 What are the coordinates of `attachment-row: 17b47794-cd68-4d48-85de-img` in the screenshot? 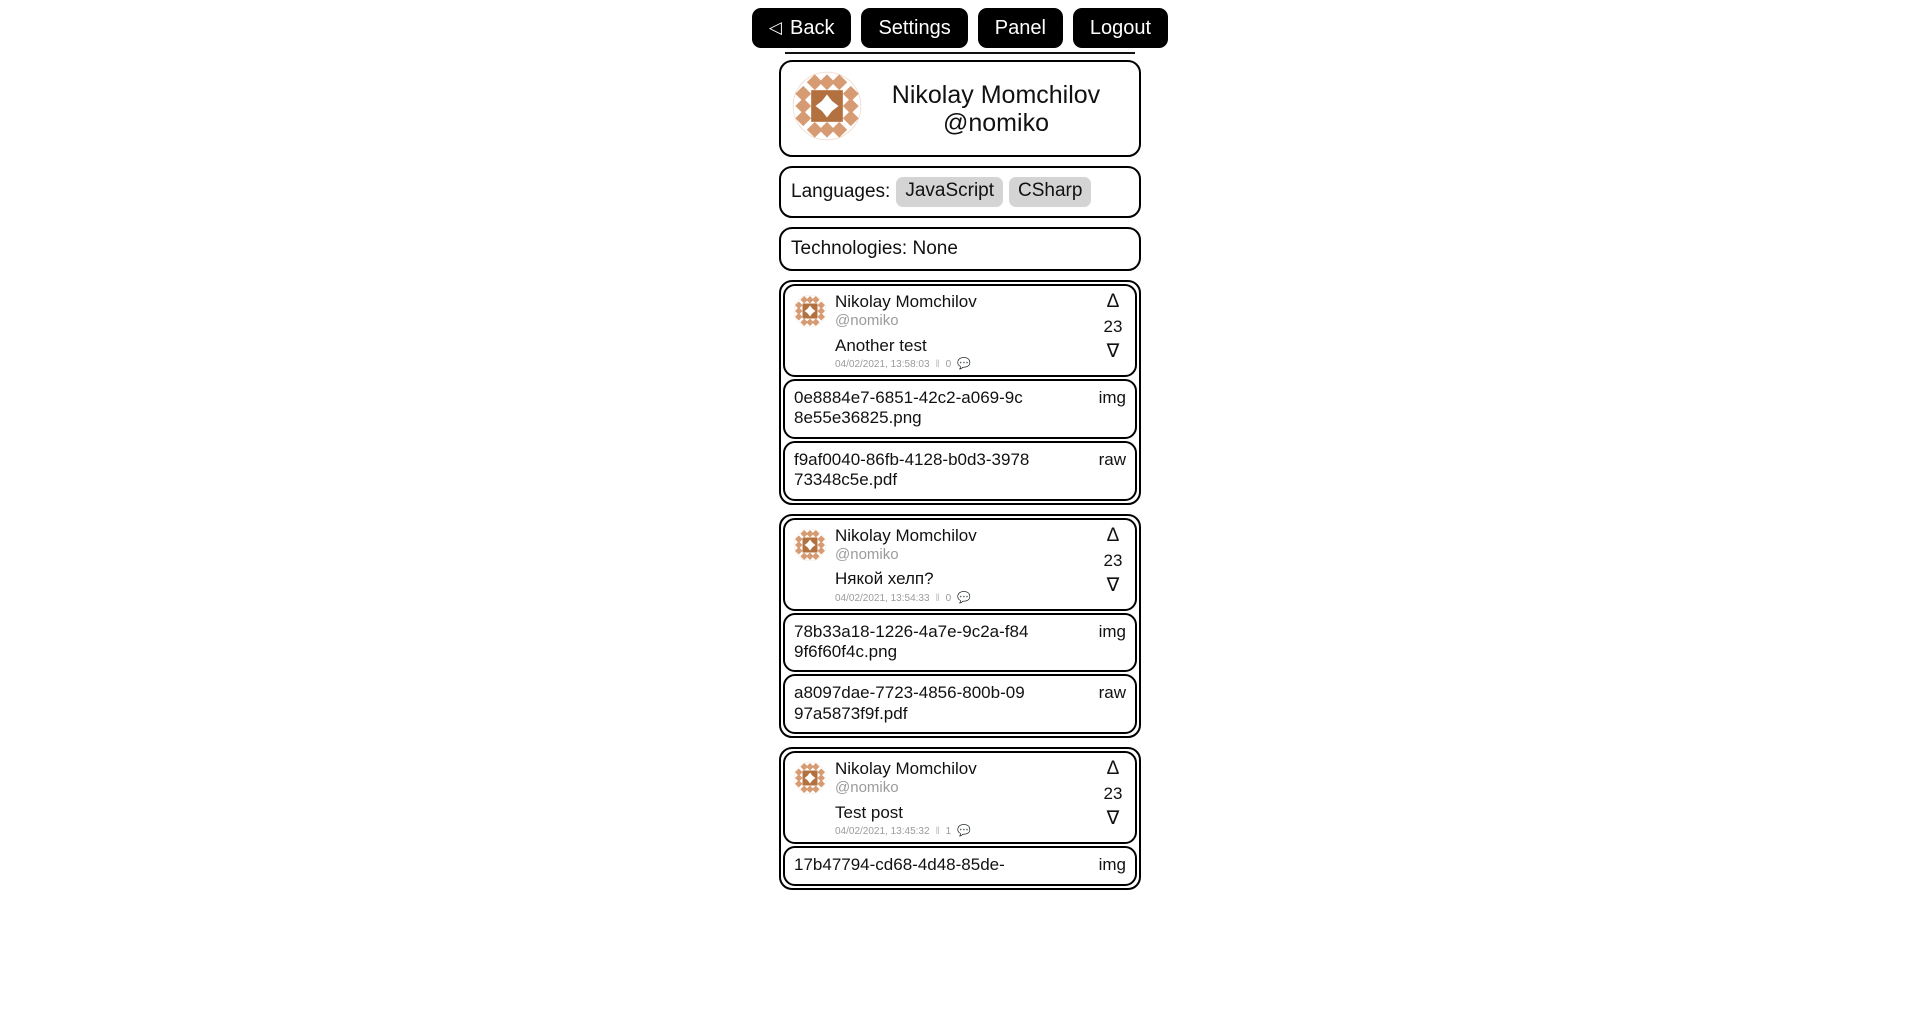 It's located at (960, 866).